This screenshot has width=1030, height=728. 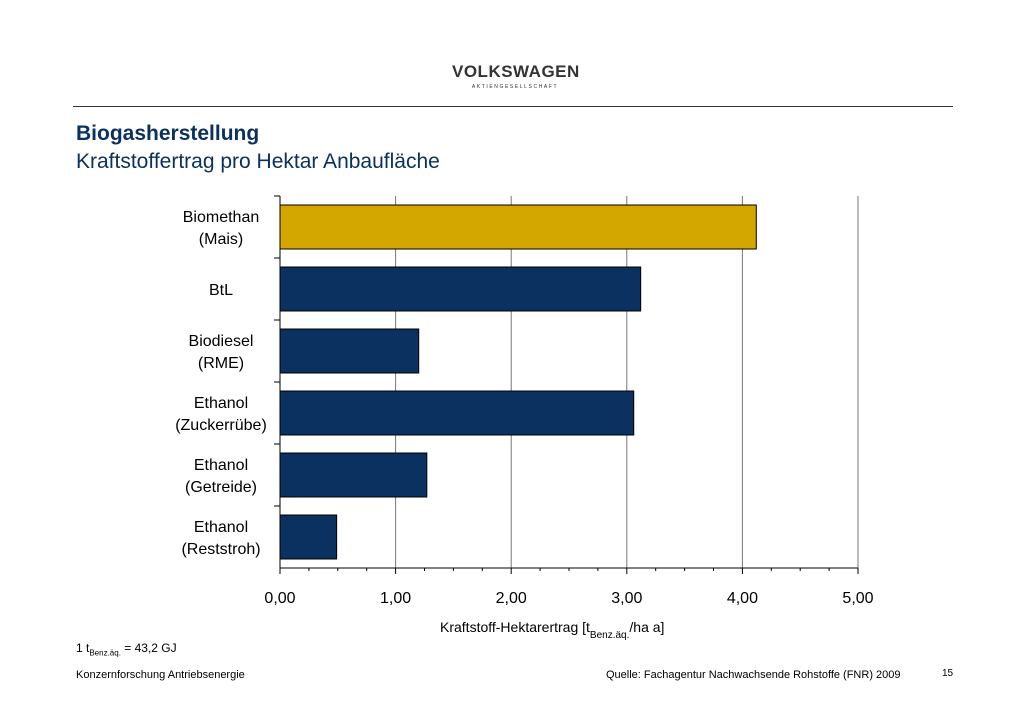 I want to click on category-label: (Mais), so click(x=221, y=239).